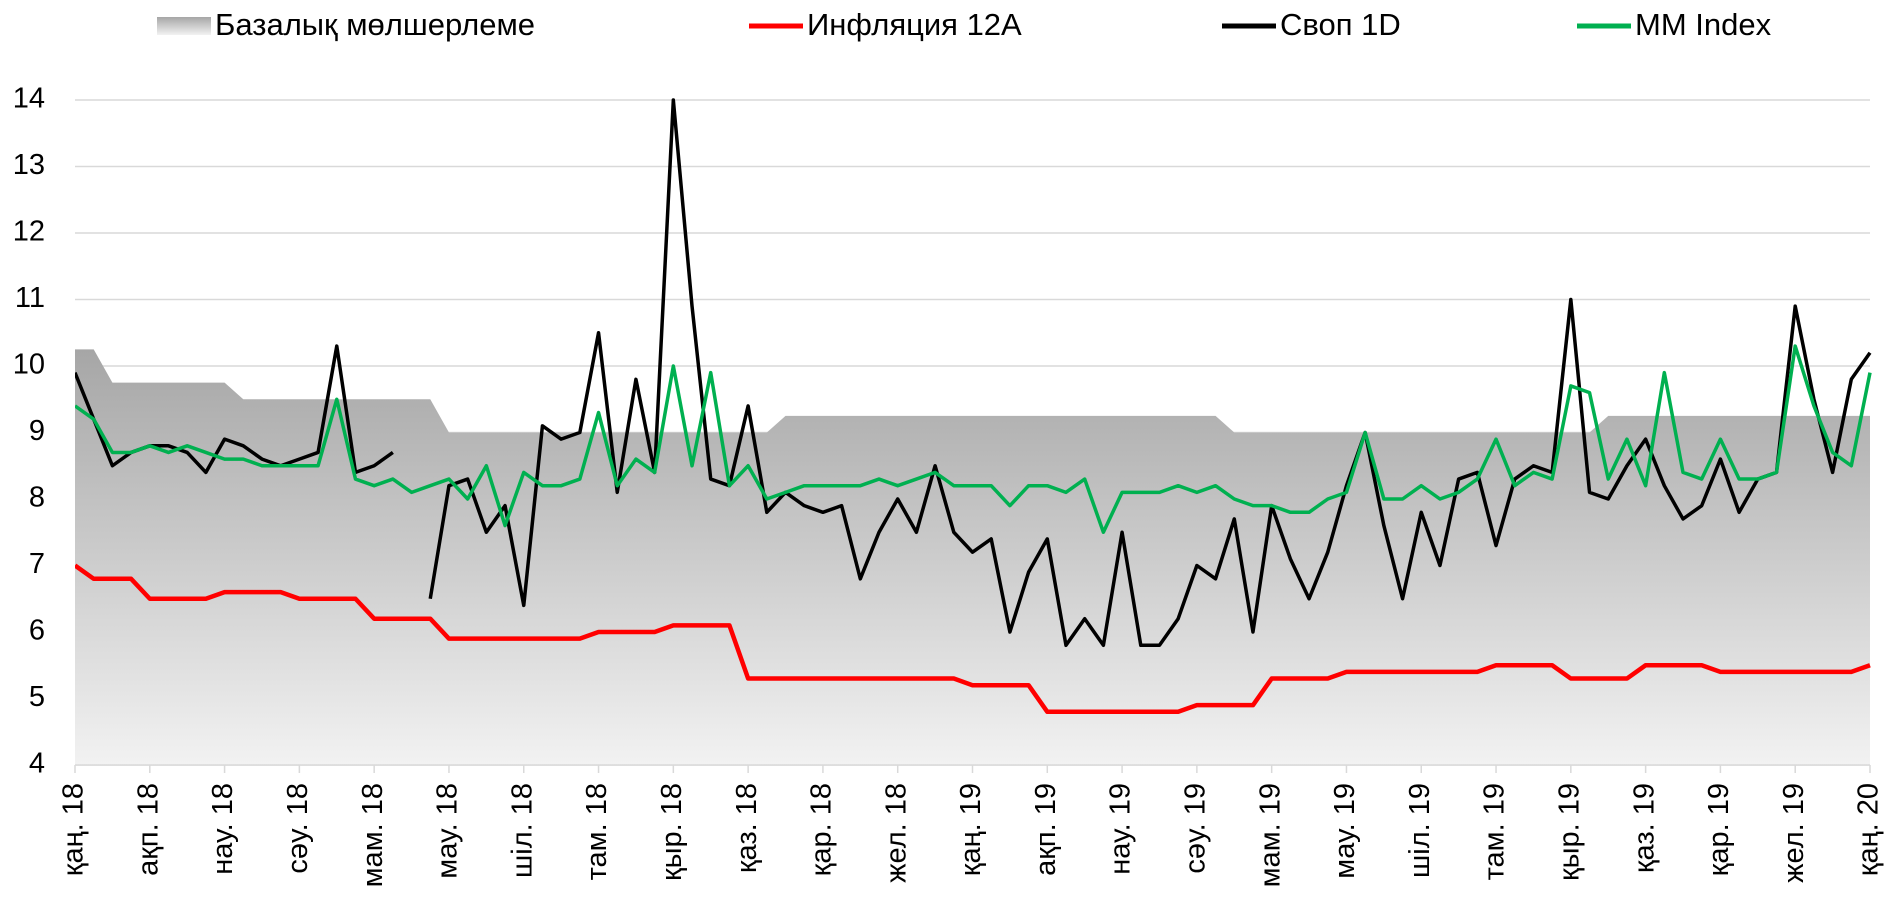 Image resolution: width=1888 pixels, height=899 pixels. Describe the element at coordinates (74, 829) in the screenshot. I see `x-tick-label: қаң. 18` at that location.